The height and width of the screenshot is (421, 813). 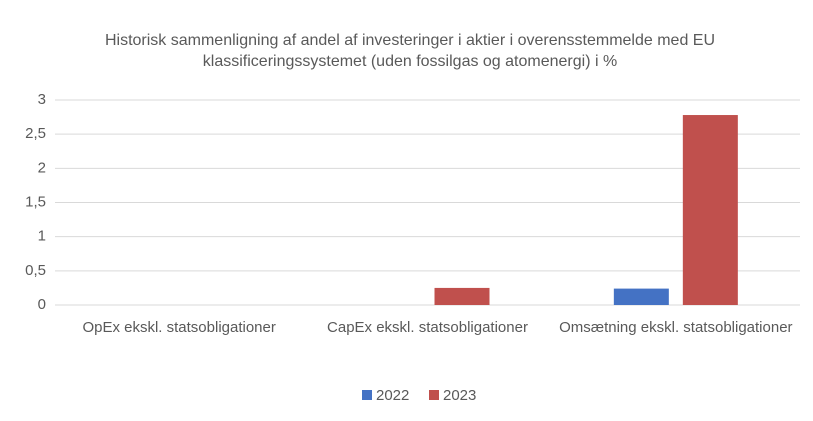 What do you see at coordinates (179, 327) in the screenshot?
I see `x-tick-label: OpEx ekskl. statsobligationer` at bounding box center [179, 327].